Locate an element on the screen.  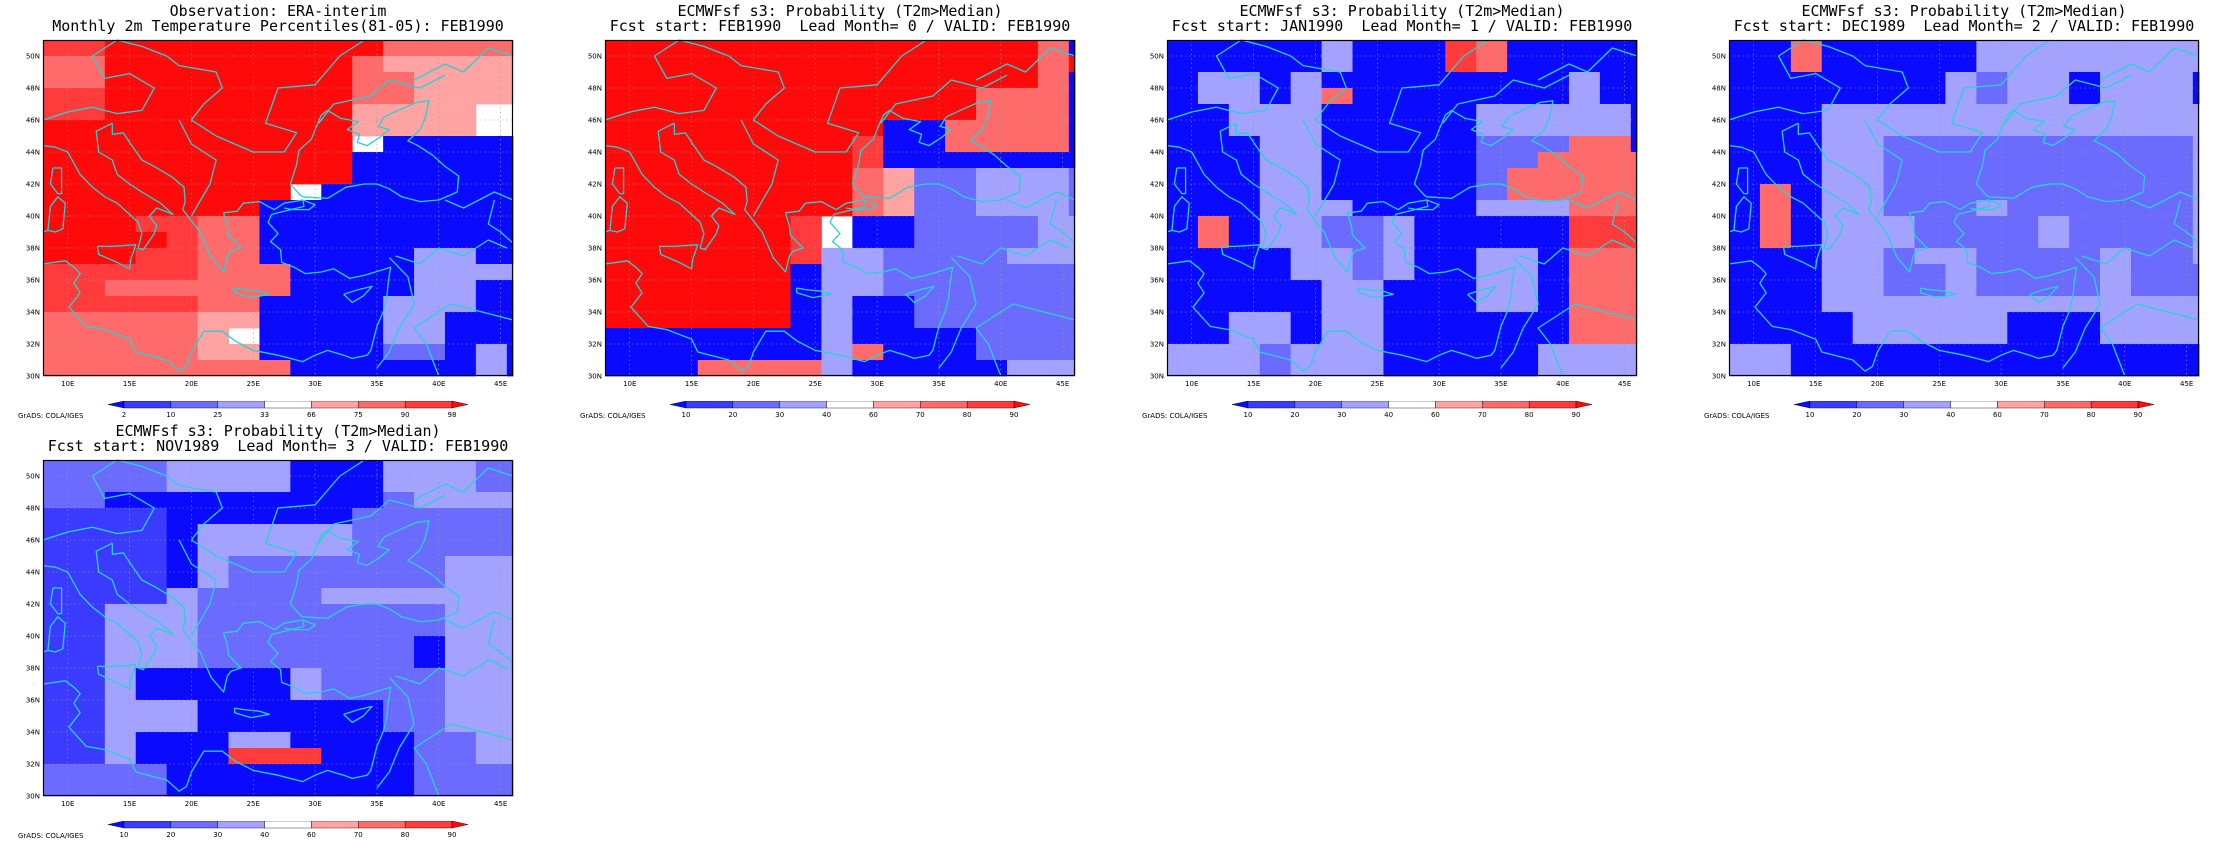
map-frame is located at coordinates (278, 628).